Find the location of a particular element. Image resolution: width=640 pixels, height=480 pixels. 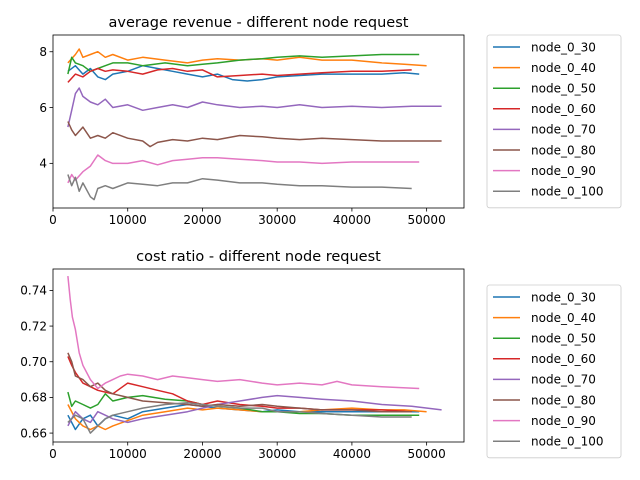

chart-0-xtick-label: 10000 is located at coordinates (128, 220).